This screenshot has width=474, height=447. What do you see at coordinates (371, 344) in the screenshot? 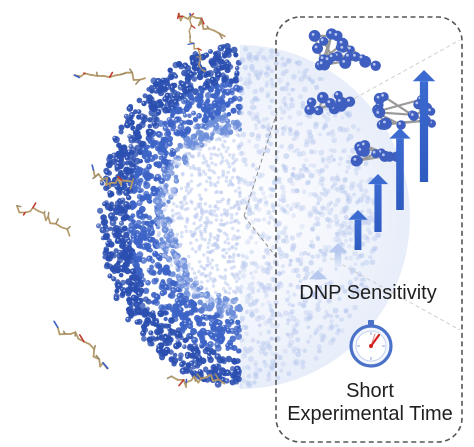
I see `stopwatch-icon` at bounding box center [371, 344].